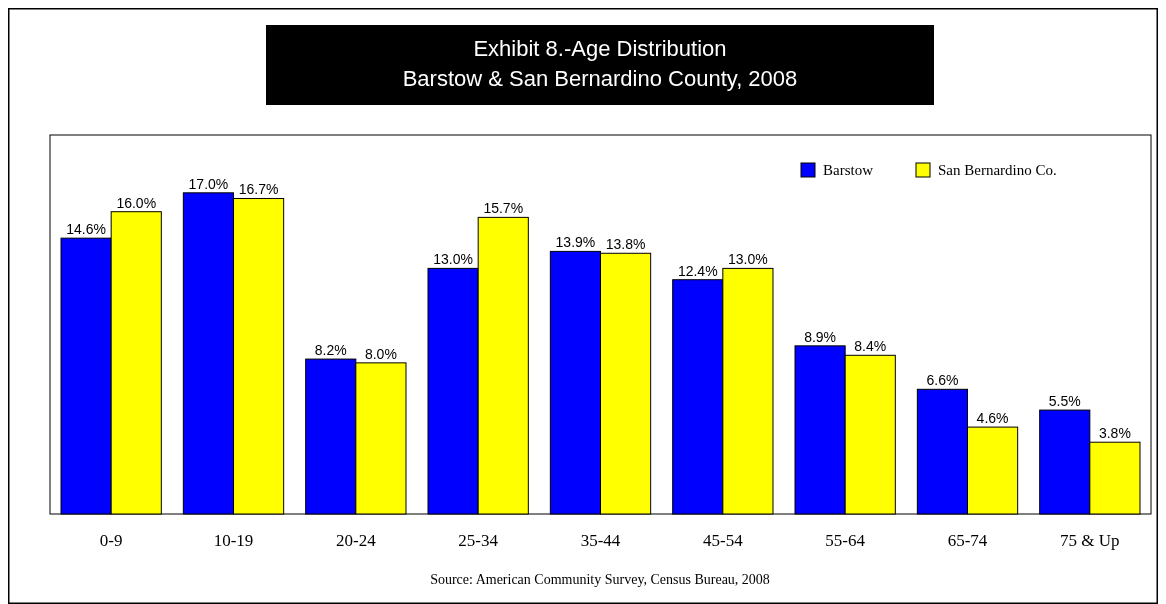  I want to click on data-label: 3.8%, so click(1114, 433).